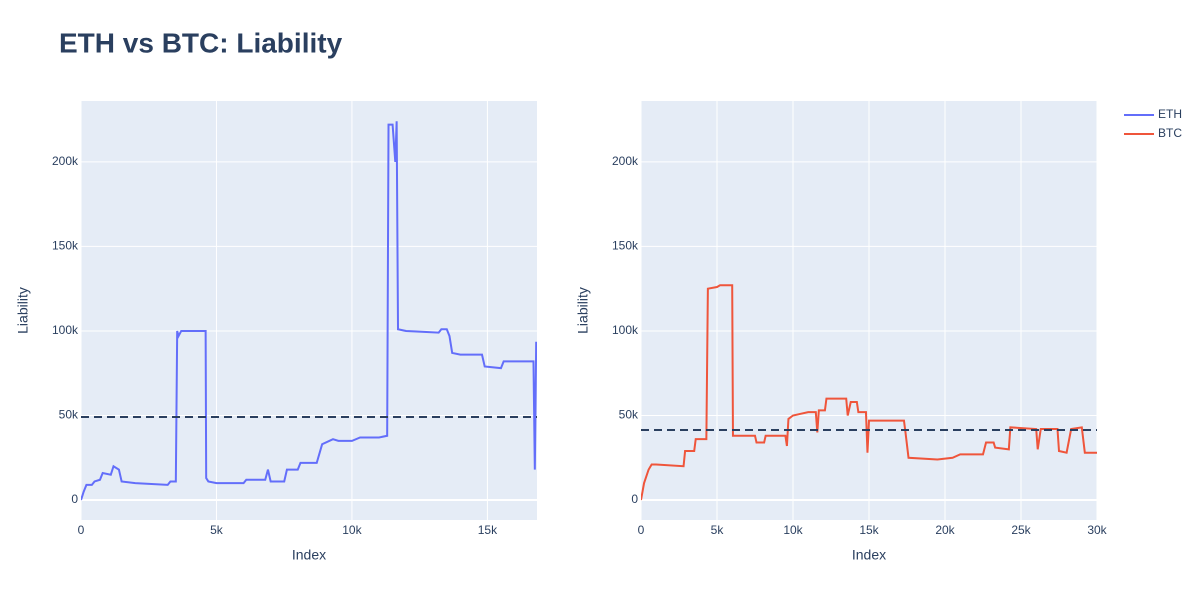 Image resolution: width=1201 pixels, height=604 pixels. Describe the element at coordinates (945, 530) in the screenshot. I see `x-tick-label: 20k` at that location.